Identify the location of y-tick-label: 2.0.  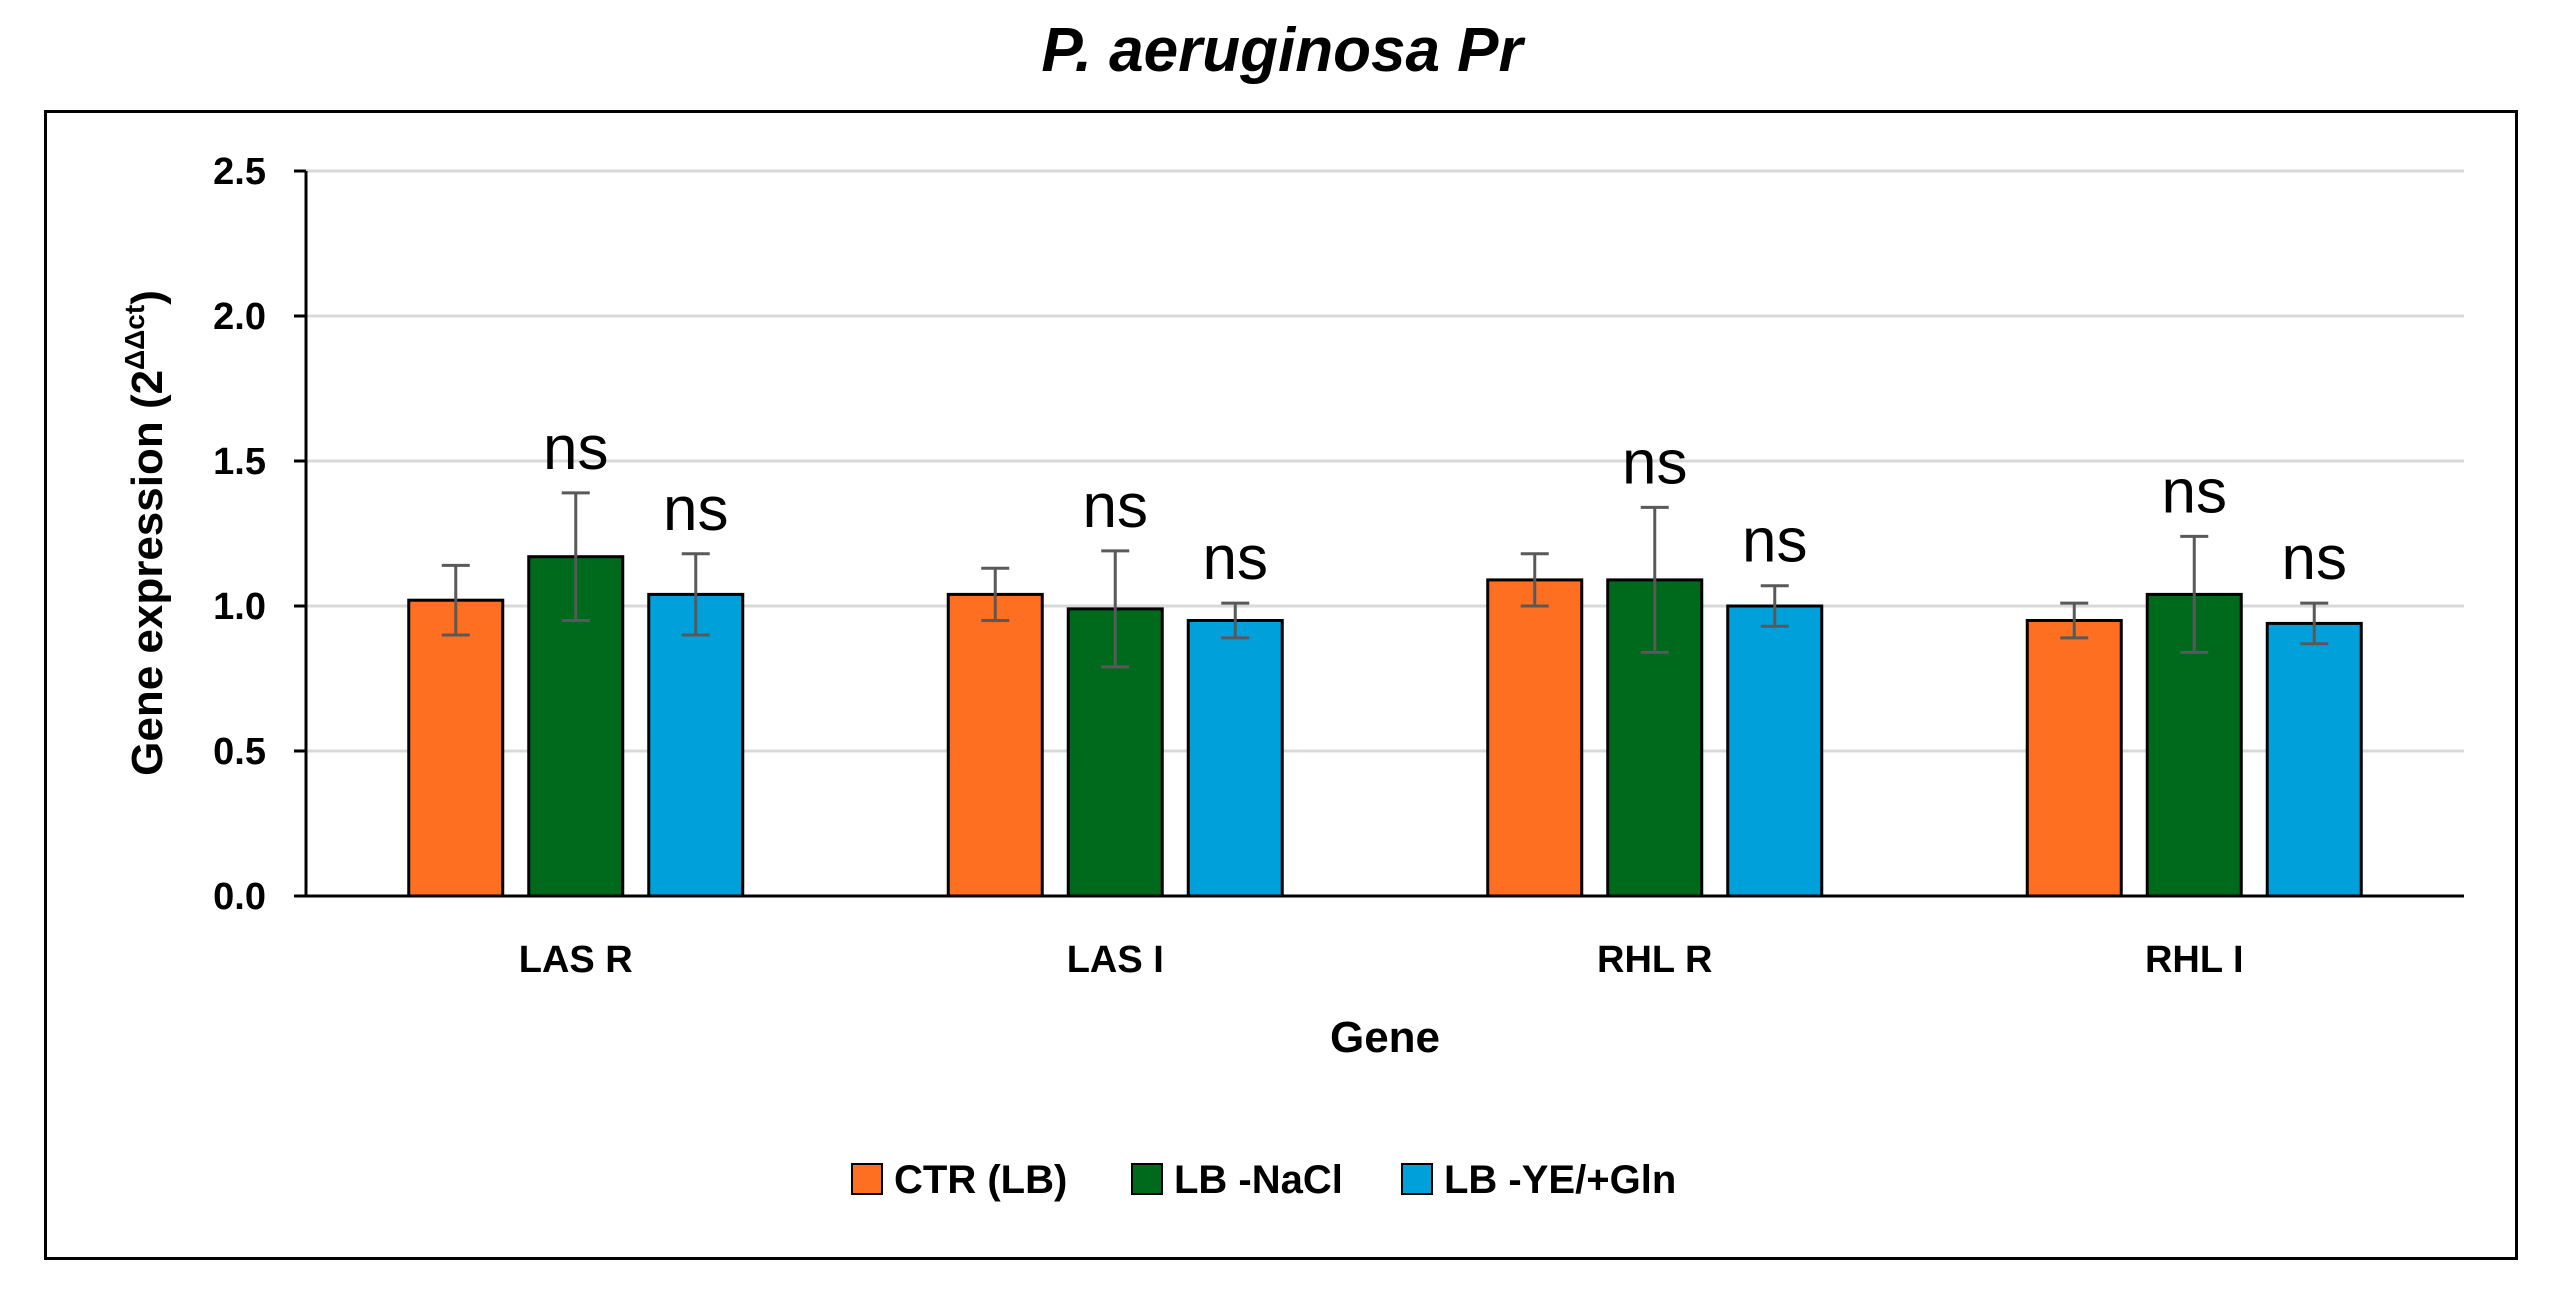
(239, 317).